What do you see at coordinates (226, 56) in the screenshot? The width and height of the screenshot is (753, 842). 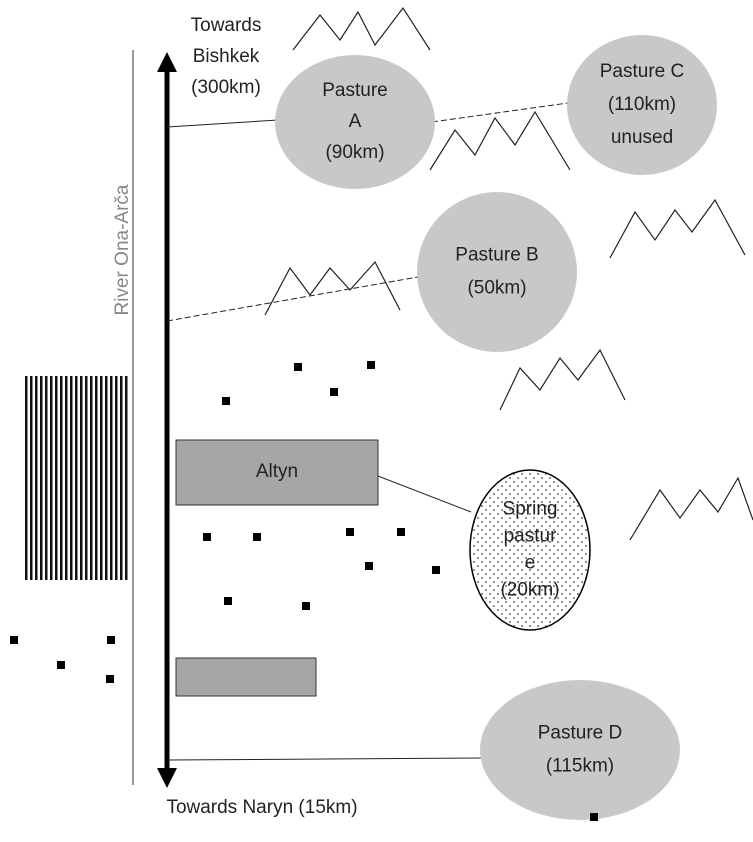 I see `north-label: Bishkek` at bounding box center [226, 56].